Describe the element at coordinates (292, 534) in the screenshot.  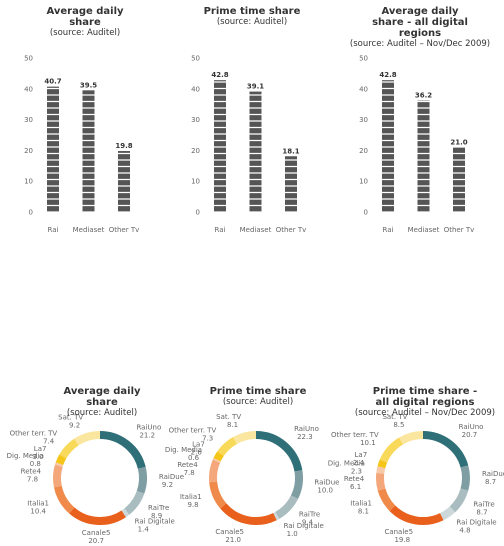
I see `segment-value: 1.0` at that location.